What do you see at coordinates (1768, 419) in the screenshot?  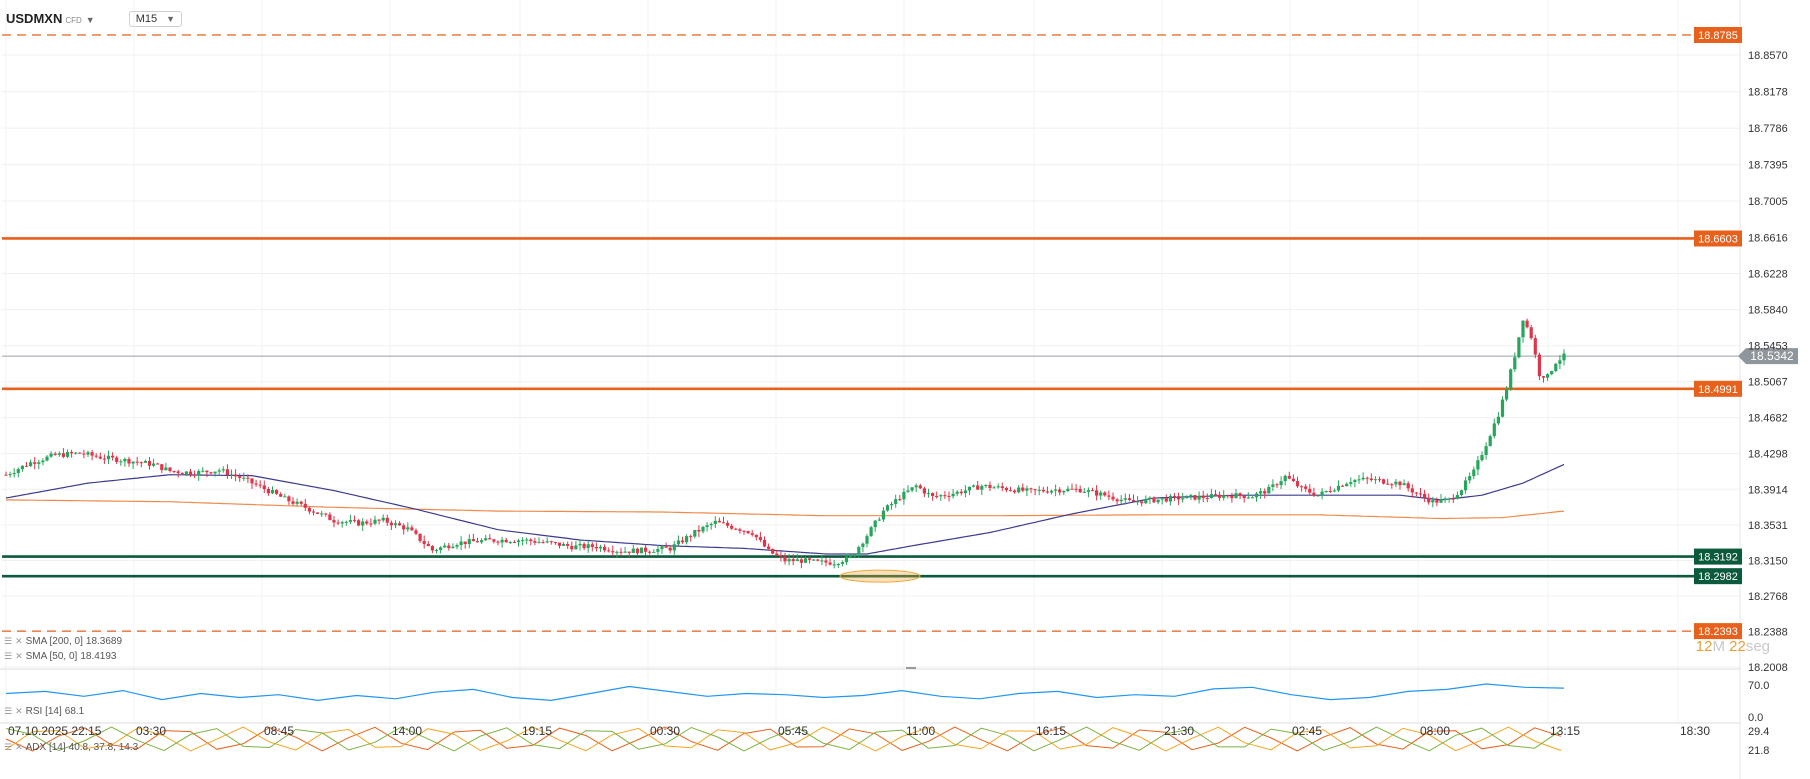 I see `price-tick-label: 18.4682` at bounding box center [1768, 419].